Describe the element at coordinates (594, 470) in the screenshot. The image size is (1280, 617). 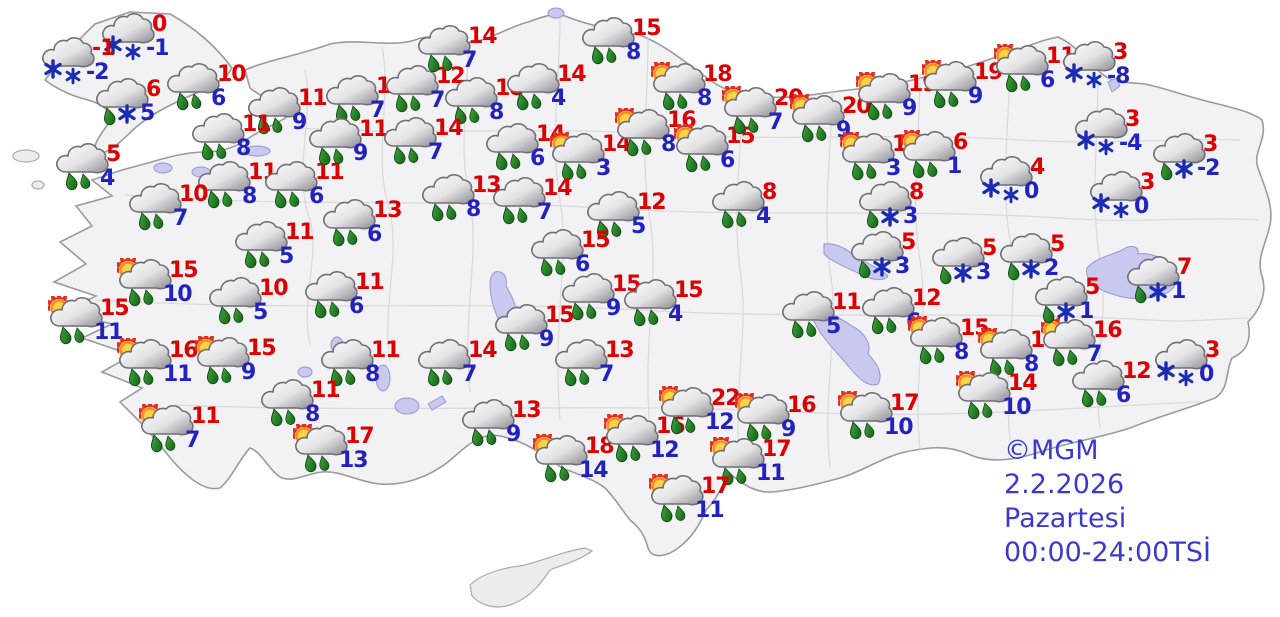
I see `low-temp: 14` at that location.